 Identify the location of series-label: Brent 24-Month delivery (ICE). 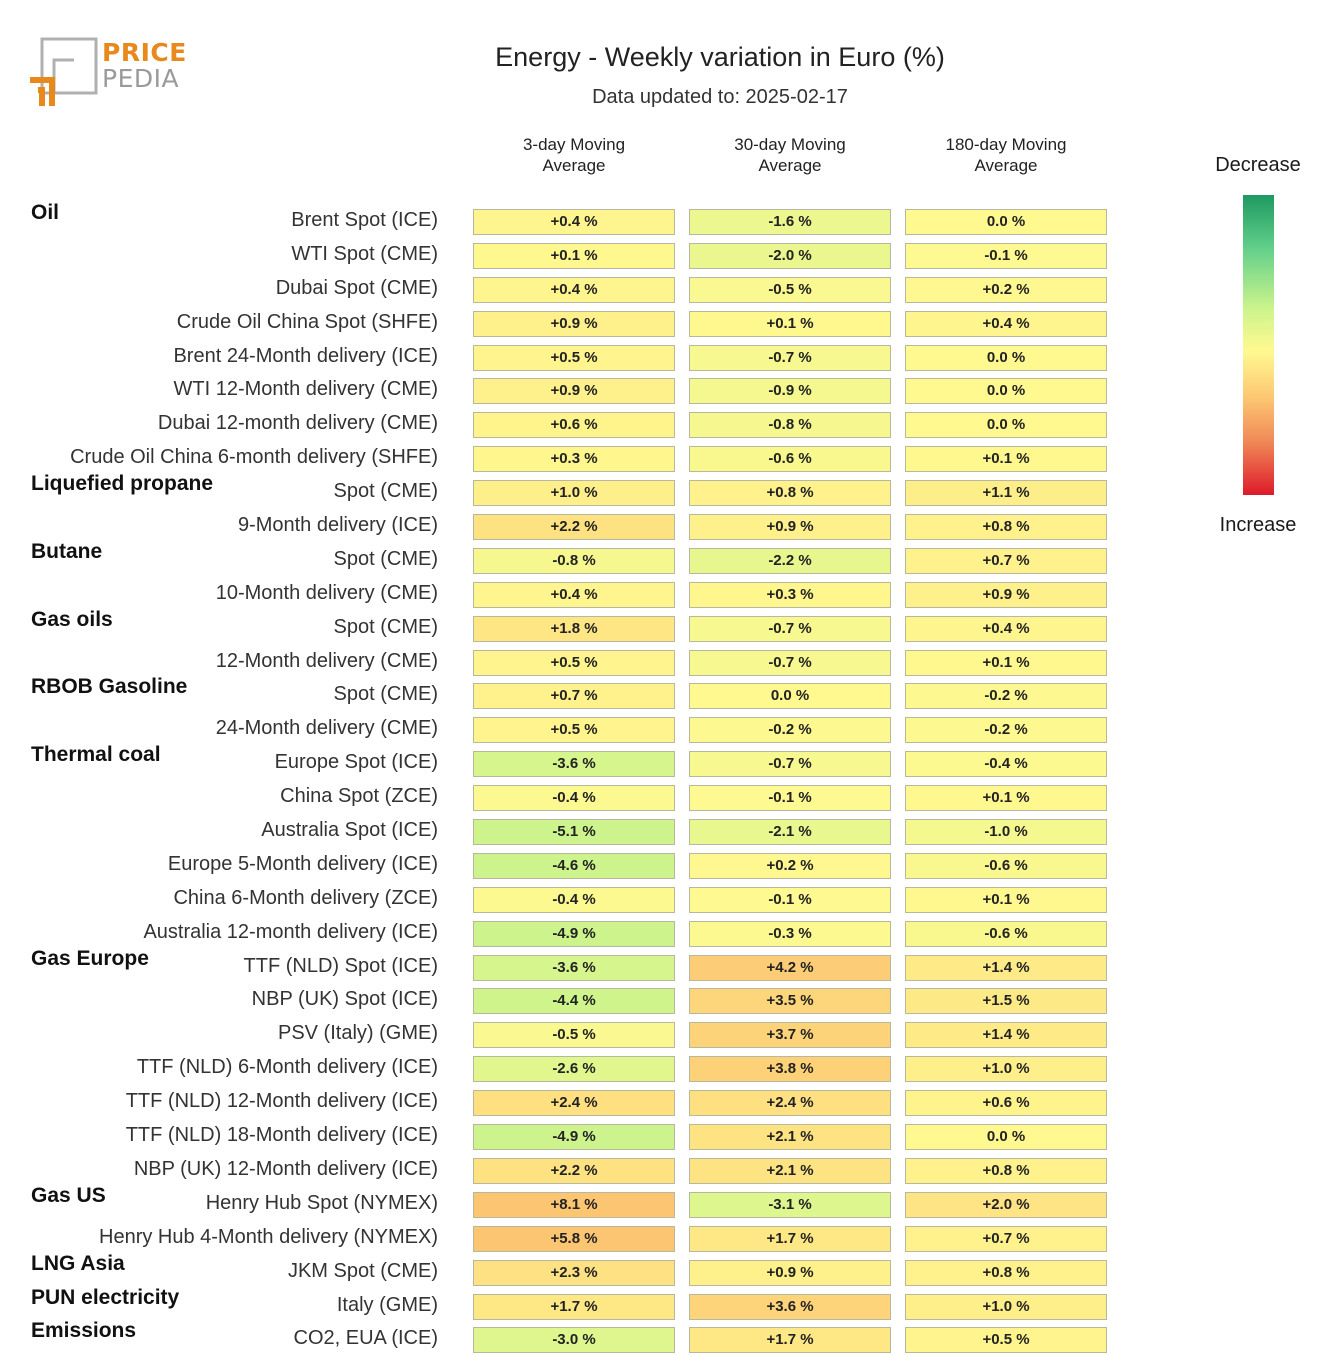
(305, 355).